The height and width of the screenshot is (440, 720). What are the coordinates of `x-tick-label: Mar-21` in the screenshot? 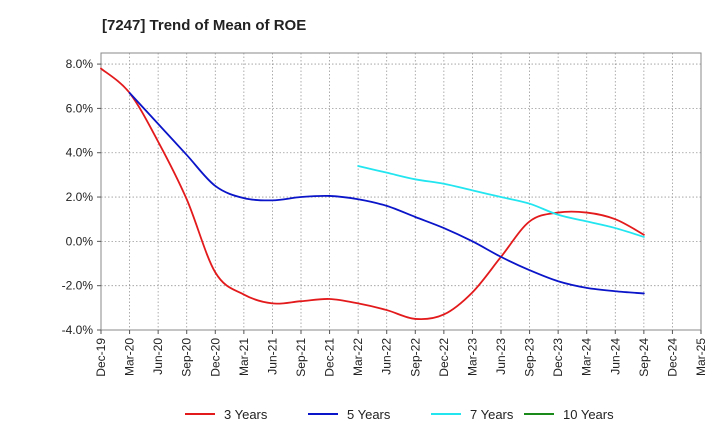 It's located at (244, 357).